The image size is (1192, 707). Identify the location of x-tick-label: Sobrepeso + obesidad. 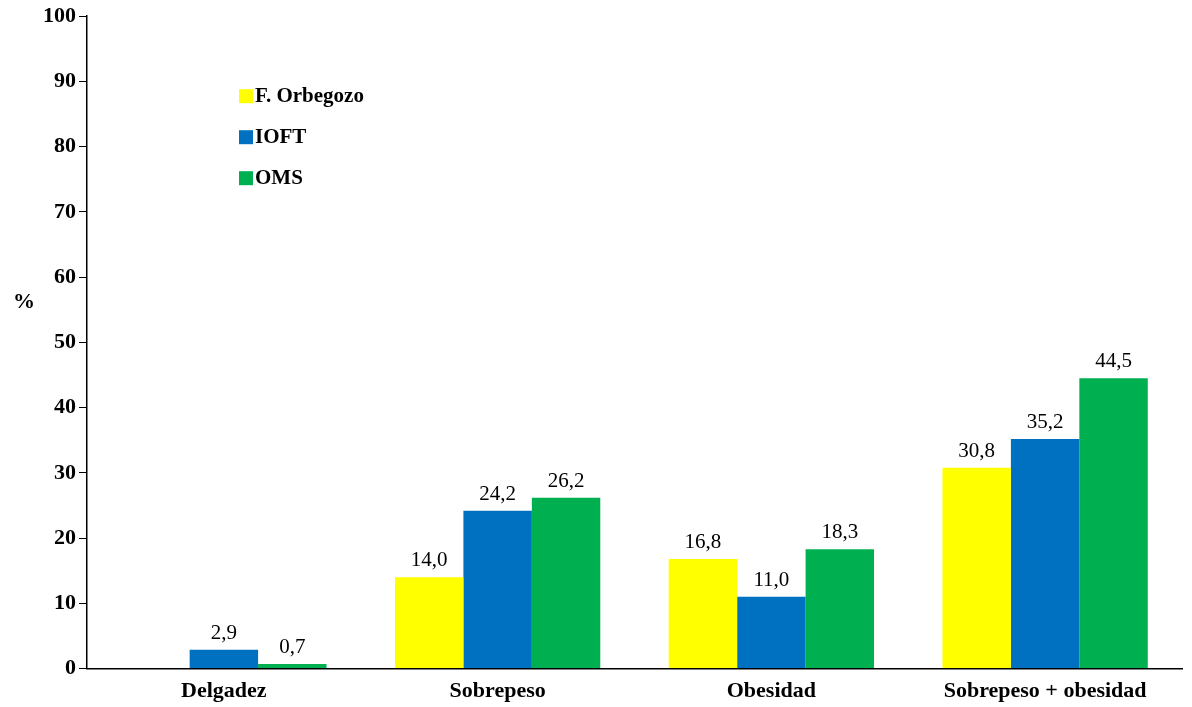
(1045, 690).